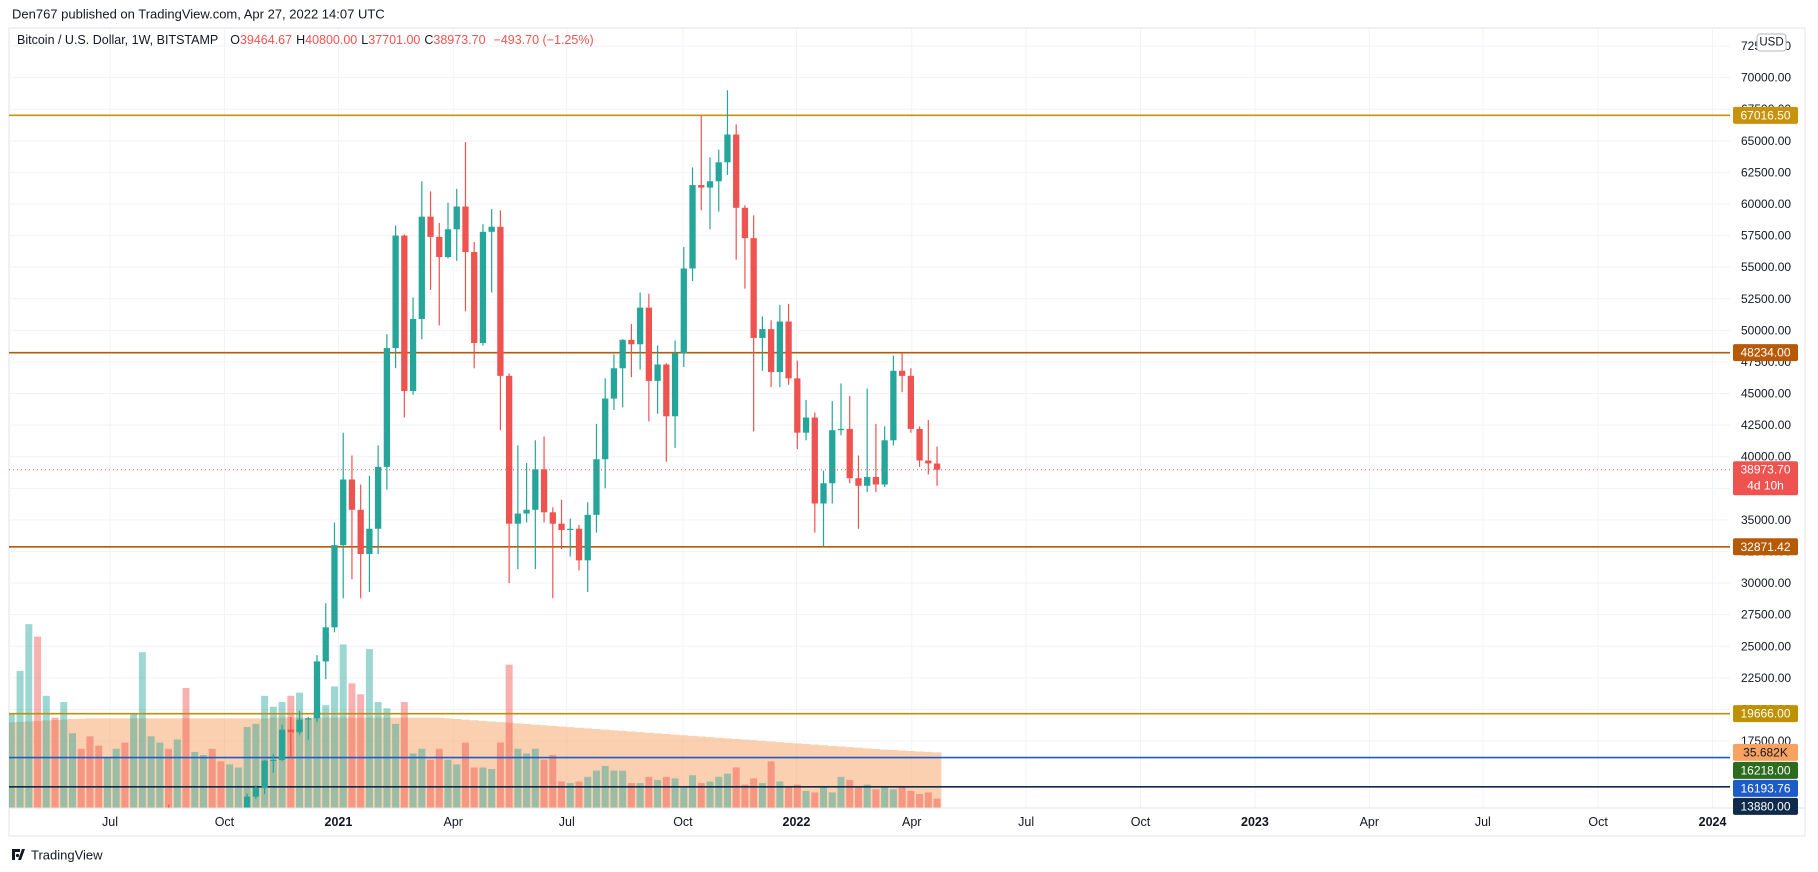  I want to click on x-tick-label: Apr, so click(1369, 822).